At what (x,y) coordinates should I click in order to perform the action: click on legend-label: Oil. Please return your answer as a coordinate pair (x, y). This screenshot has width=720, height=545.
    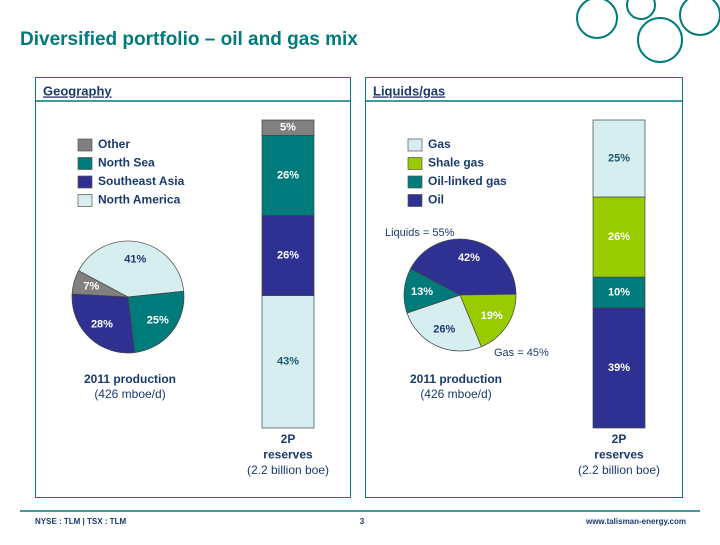
    Looking at the image, I should click on (436, 200).